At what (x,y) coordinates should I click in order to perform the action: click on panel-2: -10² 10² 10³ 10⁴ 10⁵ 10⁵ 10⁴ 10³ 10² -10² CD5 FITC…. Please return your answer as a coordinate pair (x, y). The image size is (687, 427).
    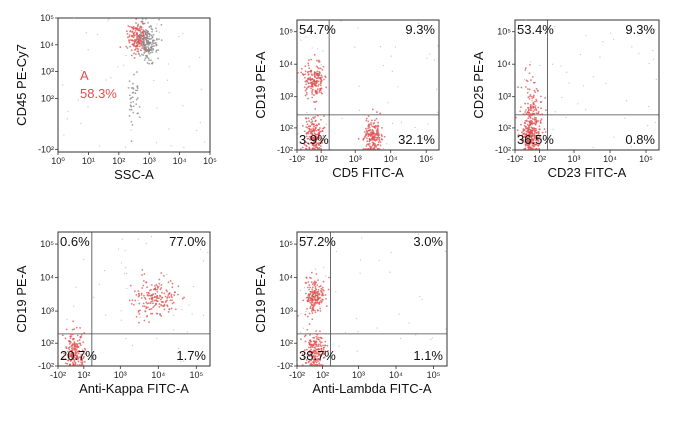
    Looking at the image, I should click on (346, 99).